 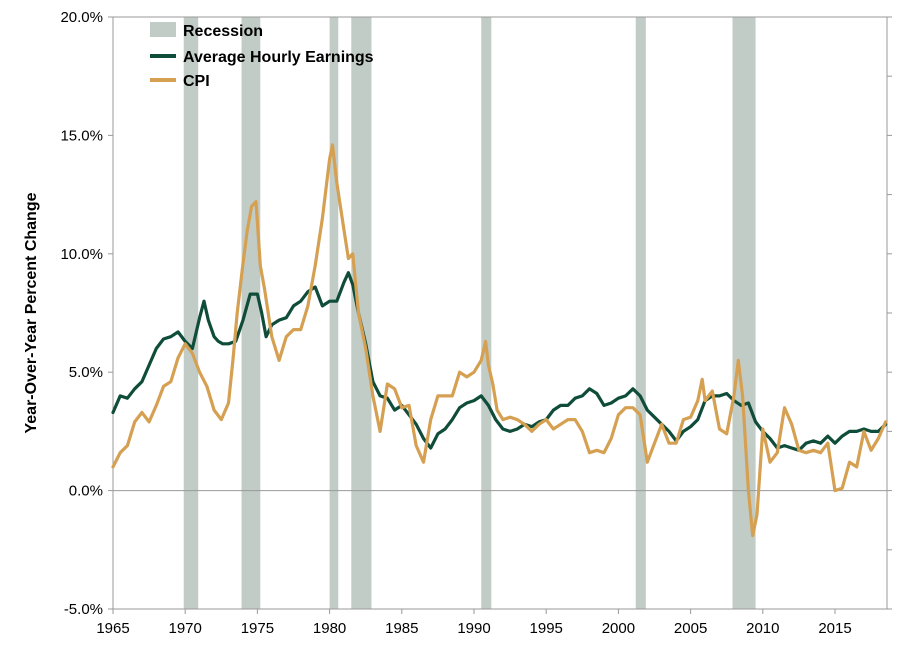 I want to click on legend: Recession Average Hourly Earnings CPI, so click(x=262, y=56).